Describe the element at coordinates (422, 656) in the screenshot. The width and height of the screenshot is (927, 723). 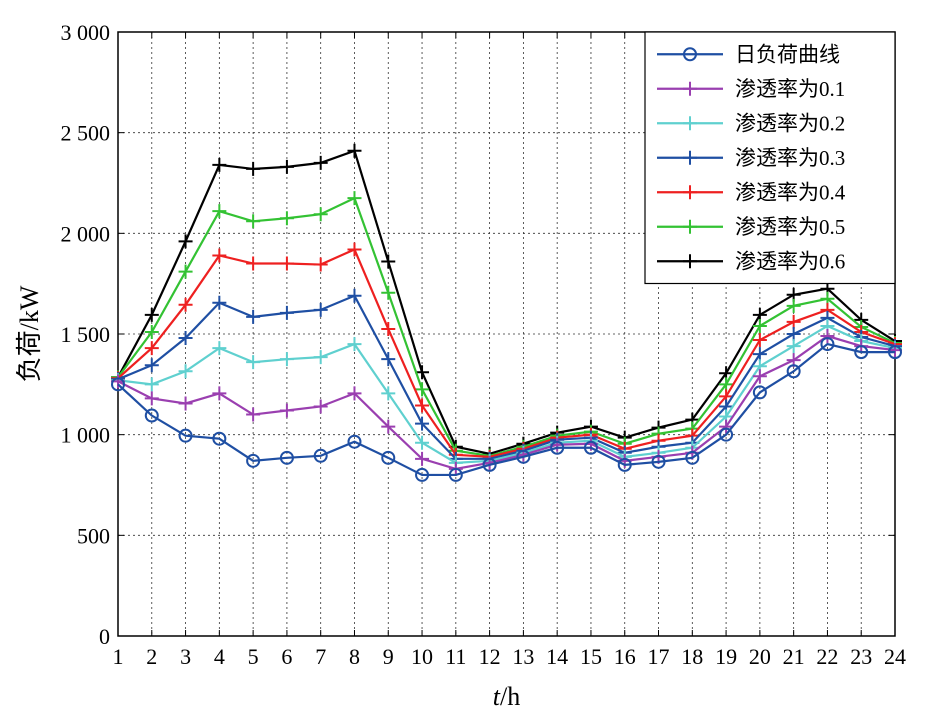
I see `x-tick-label: 10` at that location.